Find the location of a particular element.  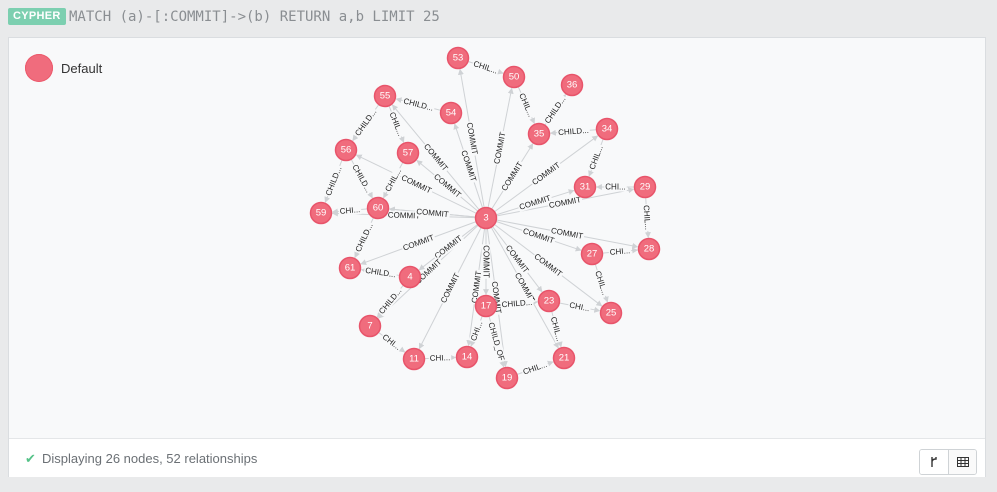

graph-node: 7 is located at coordinates (370, 326).